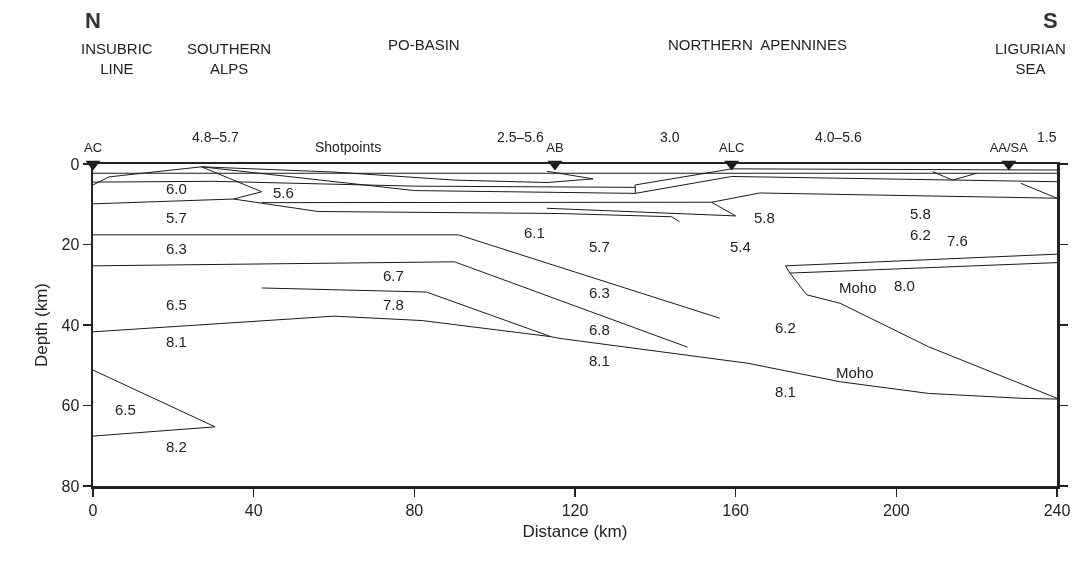 Image resolution: width=1075 pixels, height=566 pixels. Describe the element at coordinates (75, 164) in the screenshot. I see `y-tick-label: 0` at that location.